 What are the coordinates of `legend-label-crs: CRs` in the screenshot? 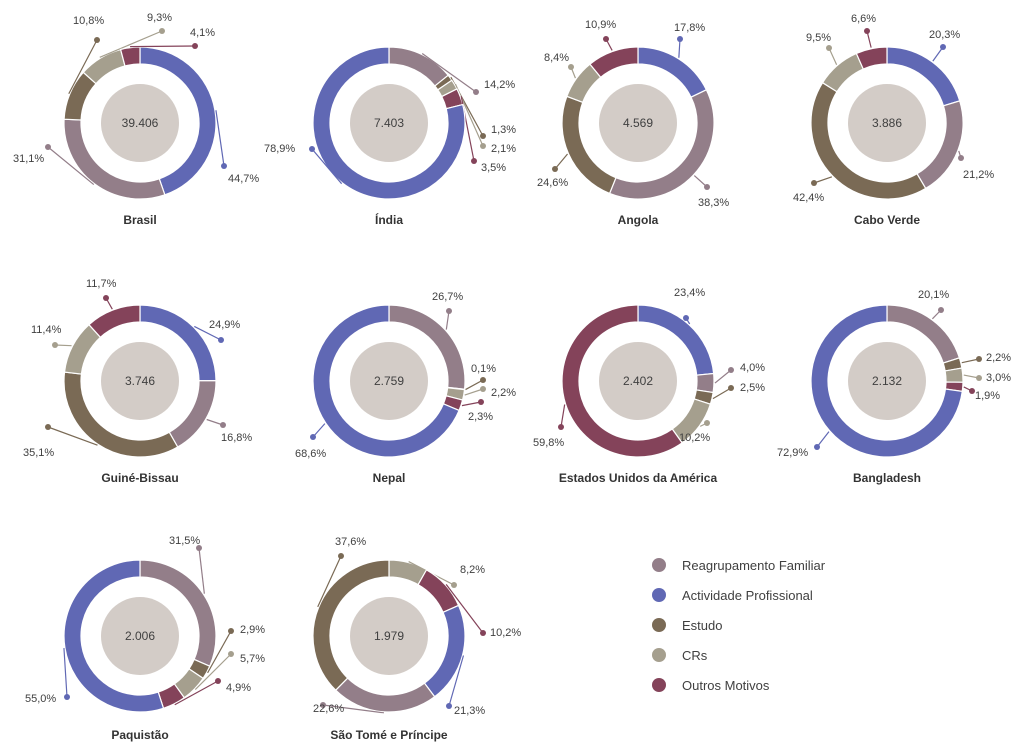 It's located at (695, 655).